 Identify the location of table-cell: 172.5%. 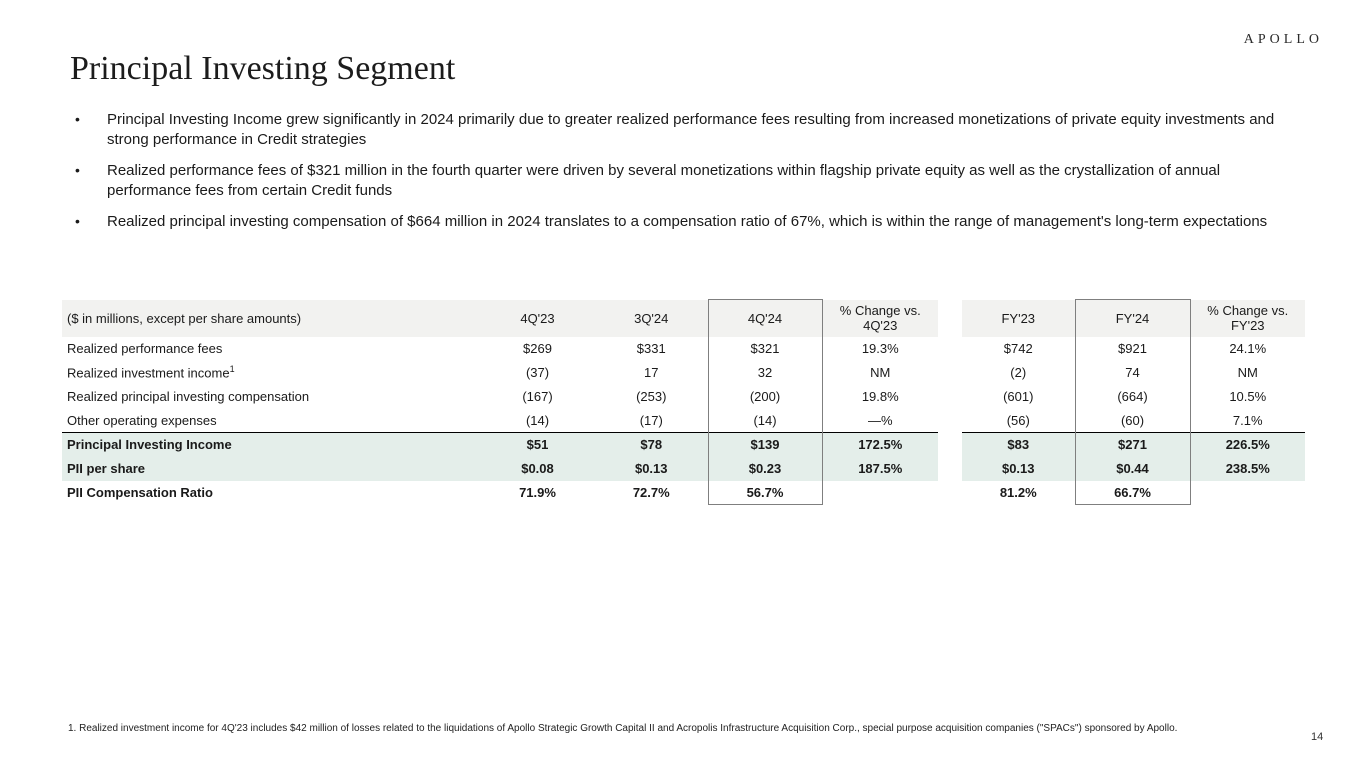
(880, 444).